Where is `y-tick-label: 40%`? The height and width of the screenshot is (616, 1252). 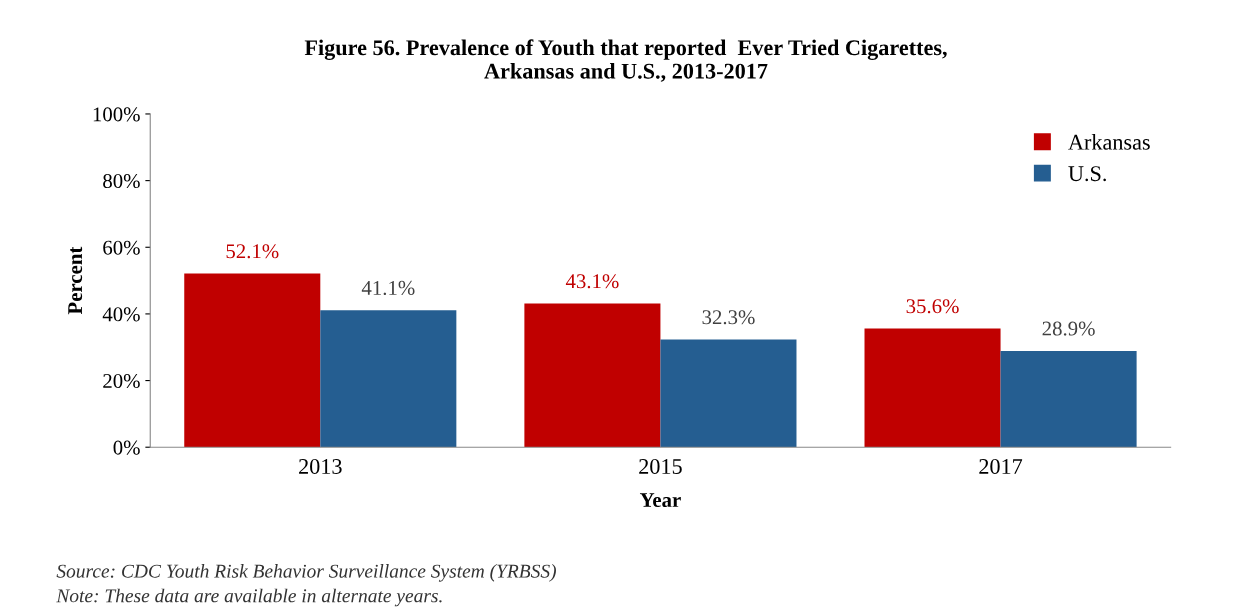 y-tick-label: 40% is located at coordinates (121, 314).